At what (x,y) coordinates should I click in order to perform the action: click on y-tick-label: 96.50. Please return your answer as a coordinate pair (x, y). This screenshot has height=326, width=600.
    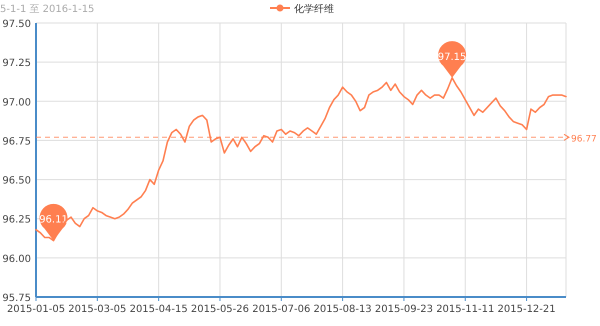
    Looking at the image, I should click on (16, 181).